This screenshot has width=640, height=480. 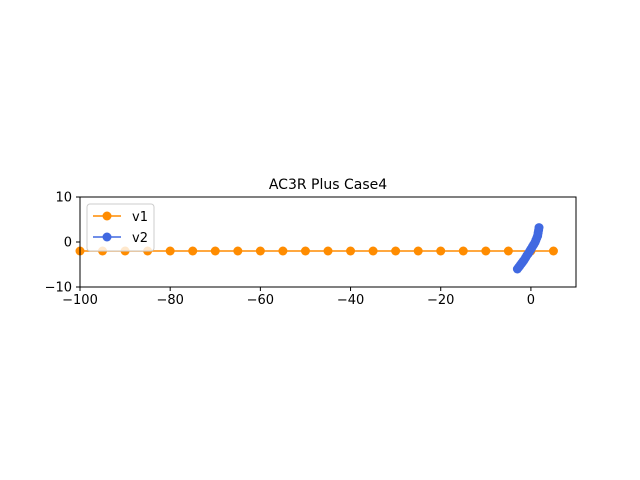 I want to click on legend-marker-v2, so click(x=107, y=237).